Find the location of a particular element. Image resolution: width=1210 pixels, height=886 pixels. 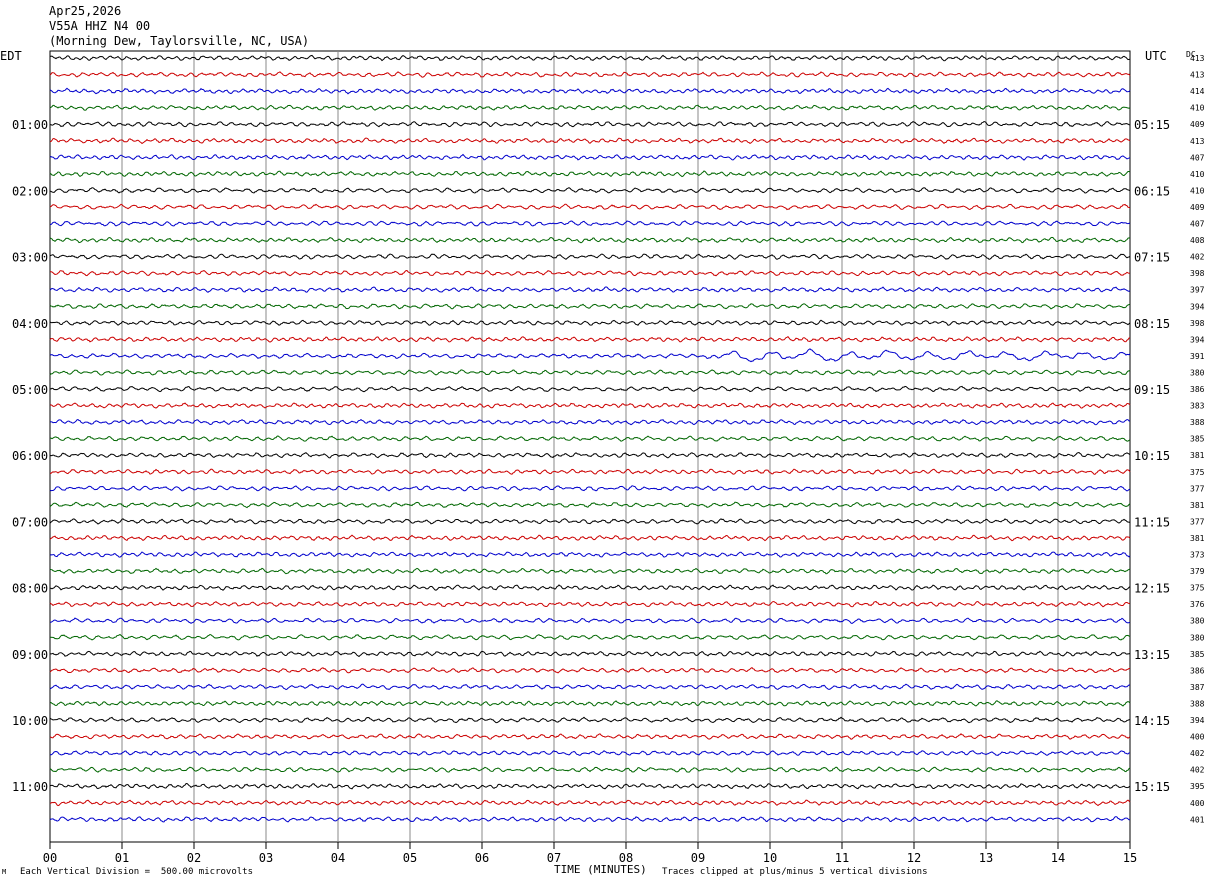

dc-offset-label: 409 is located at coordinates (1197, 124).